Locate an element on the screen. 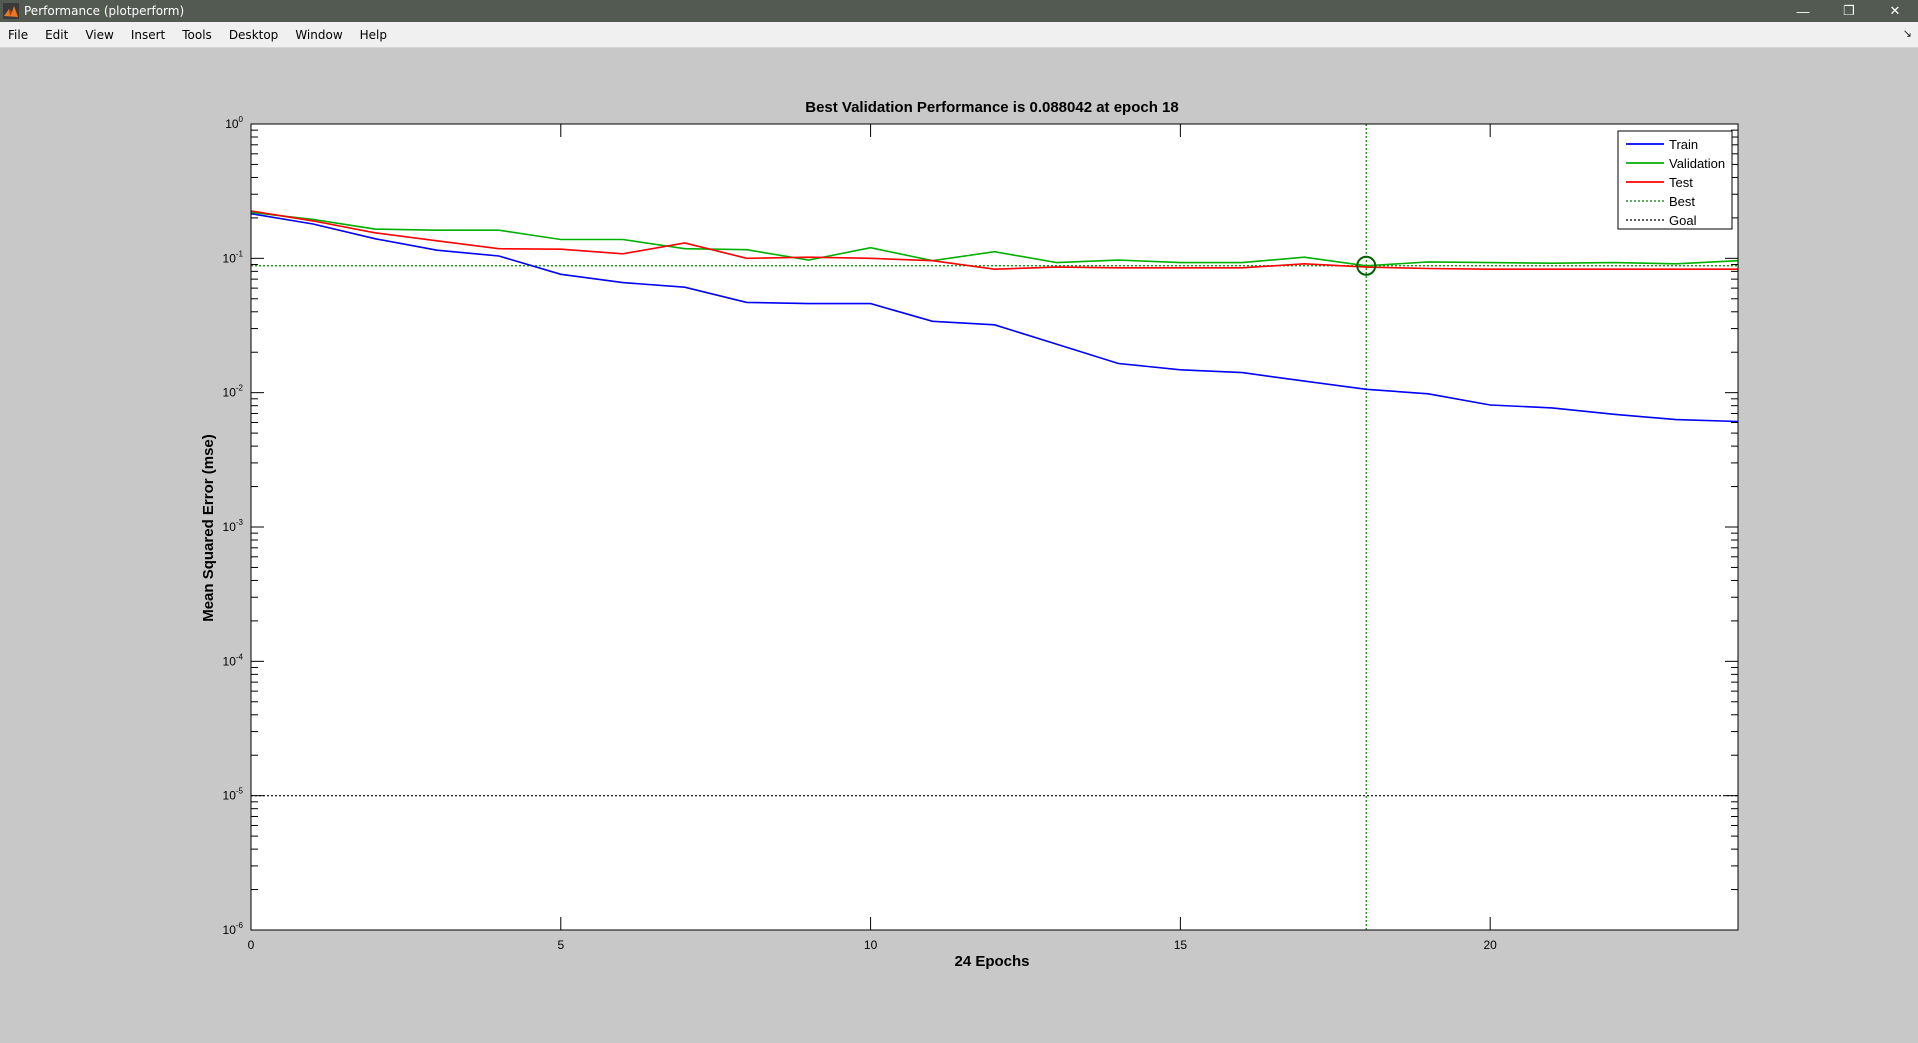 The height and width of the screenshot is (1043, 1918). legend: Train Validation Test Best Goal is located at coordinates (1675, 180).